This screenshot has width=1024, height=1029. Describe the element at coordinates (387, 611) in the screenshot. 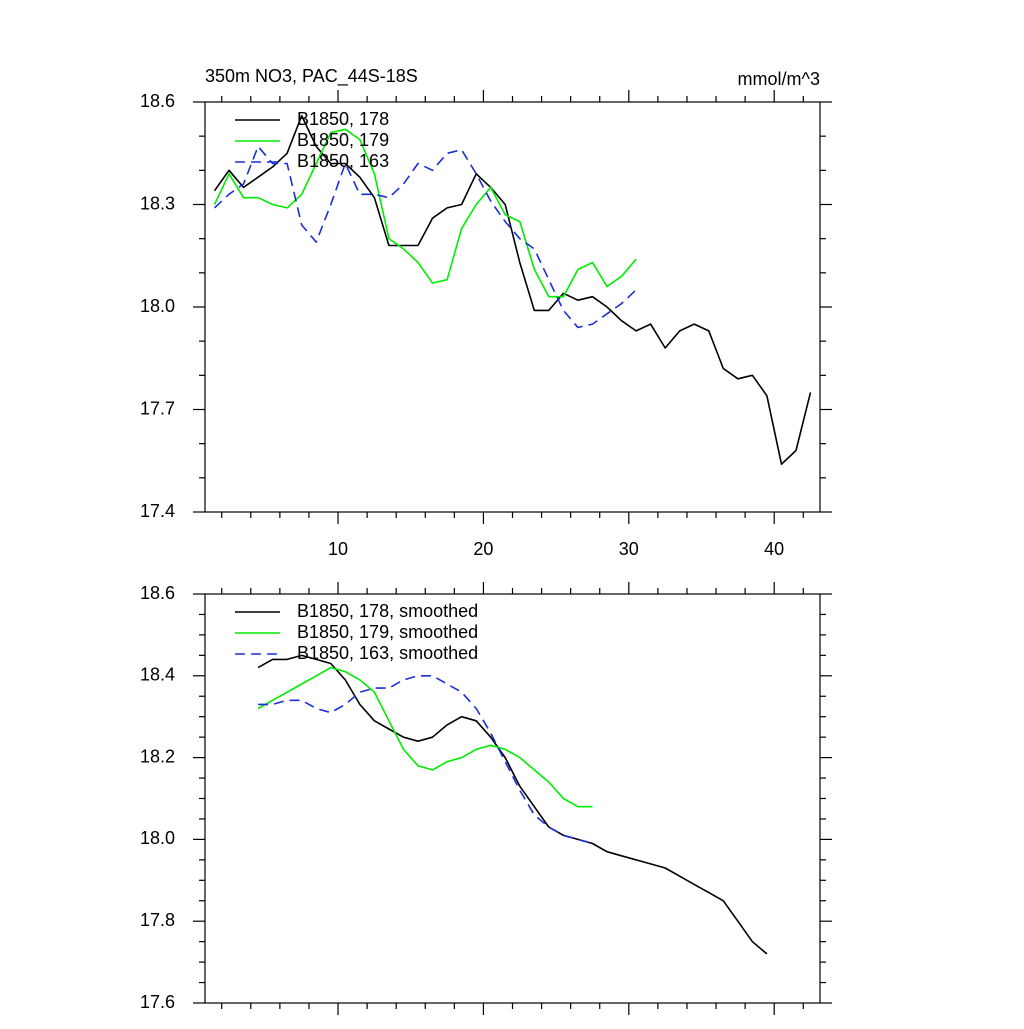

I see `legend-label: B1850, 178, smoothed` at that location.